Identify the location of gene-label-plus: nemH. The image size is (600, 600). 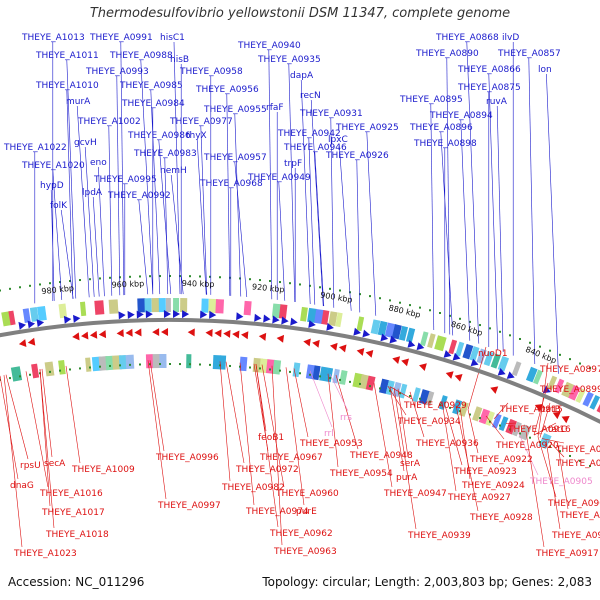
(173, 171).